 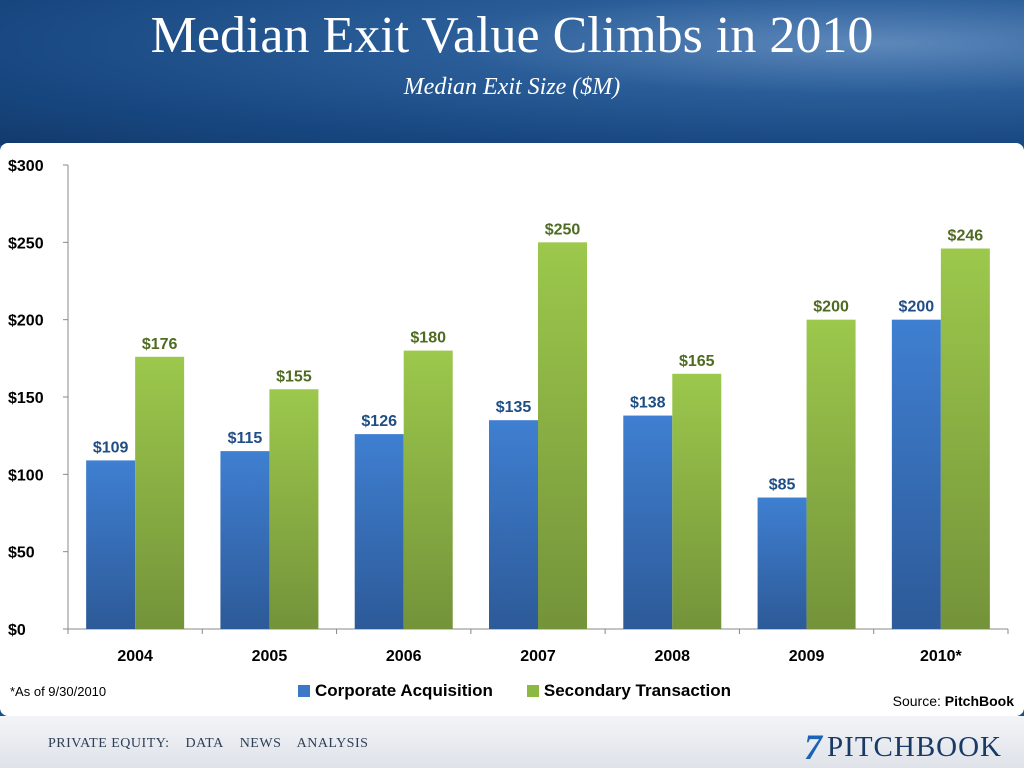 What do you see at coordinates (637, 690) in the screenshot?
I see `legend-label-secondary-transaction: Secondary Transaction` at bounding box center [637, 690].